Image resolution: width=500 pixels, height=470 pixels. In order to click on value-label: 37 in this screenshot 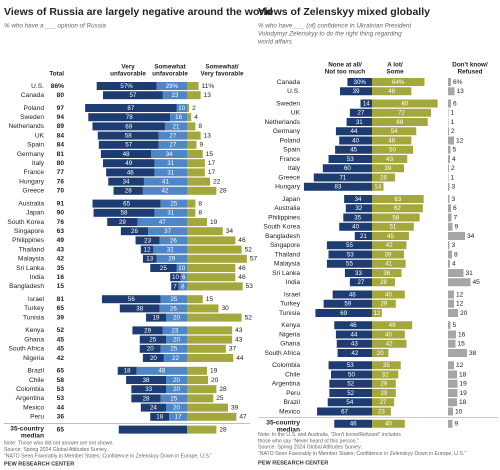, I will do `click(167, 231)`.